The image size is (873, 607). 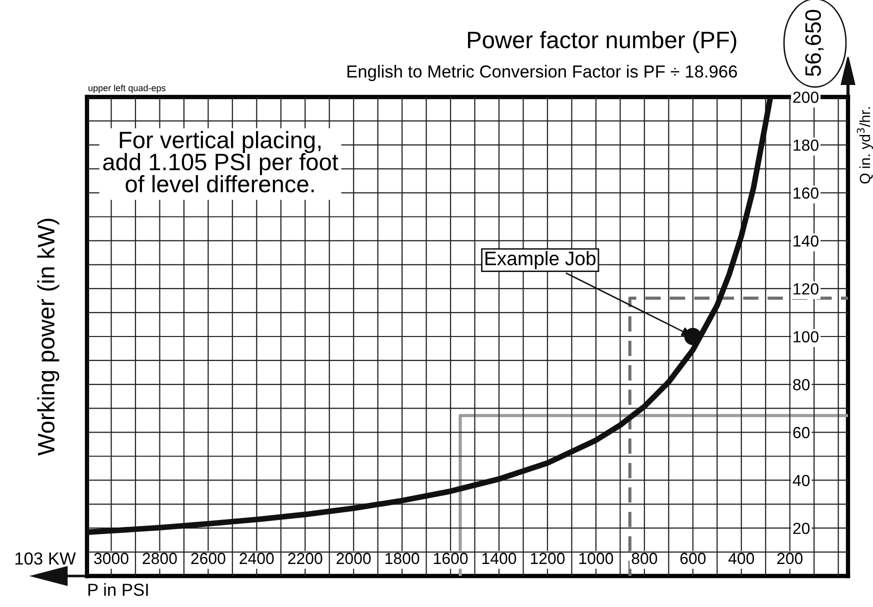 What do you see at coordinates (864, 145) in the screenshot?
I see `y2-axis-title: Q in. yd$^{3}$/hr.` at bounding box center [864, 145].